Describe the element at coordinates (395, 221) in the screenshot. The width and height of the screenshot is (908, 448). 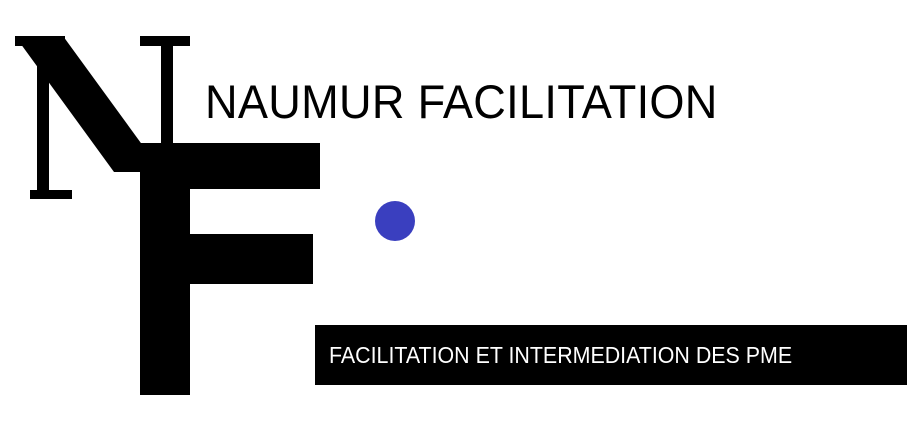
I see `accent-dot` at that location.